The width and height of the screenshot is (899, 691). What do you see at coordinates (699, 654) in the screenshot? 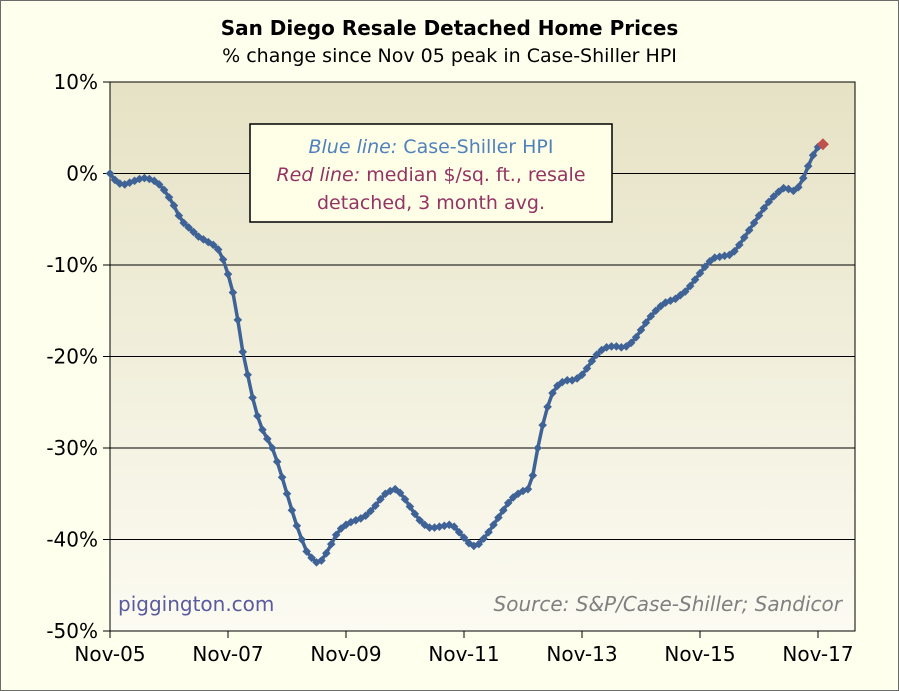
I see `x-tick-label: Nov-15` at bounding box center [699, 654].